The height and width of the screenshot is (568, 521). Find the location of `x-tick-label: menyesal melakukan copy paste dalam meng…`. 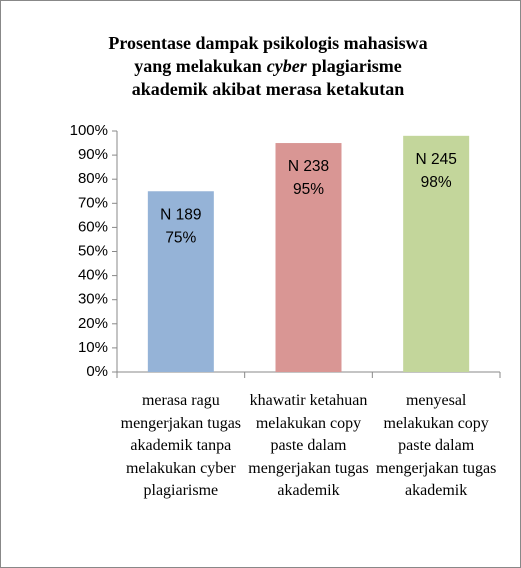

x-tick-label: menyesal melakukan copy paste dalam meng… is located at coordinates (436, 445).